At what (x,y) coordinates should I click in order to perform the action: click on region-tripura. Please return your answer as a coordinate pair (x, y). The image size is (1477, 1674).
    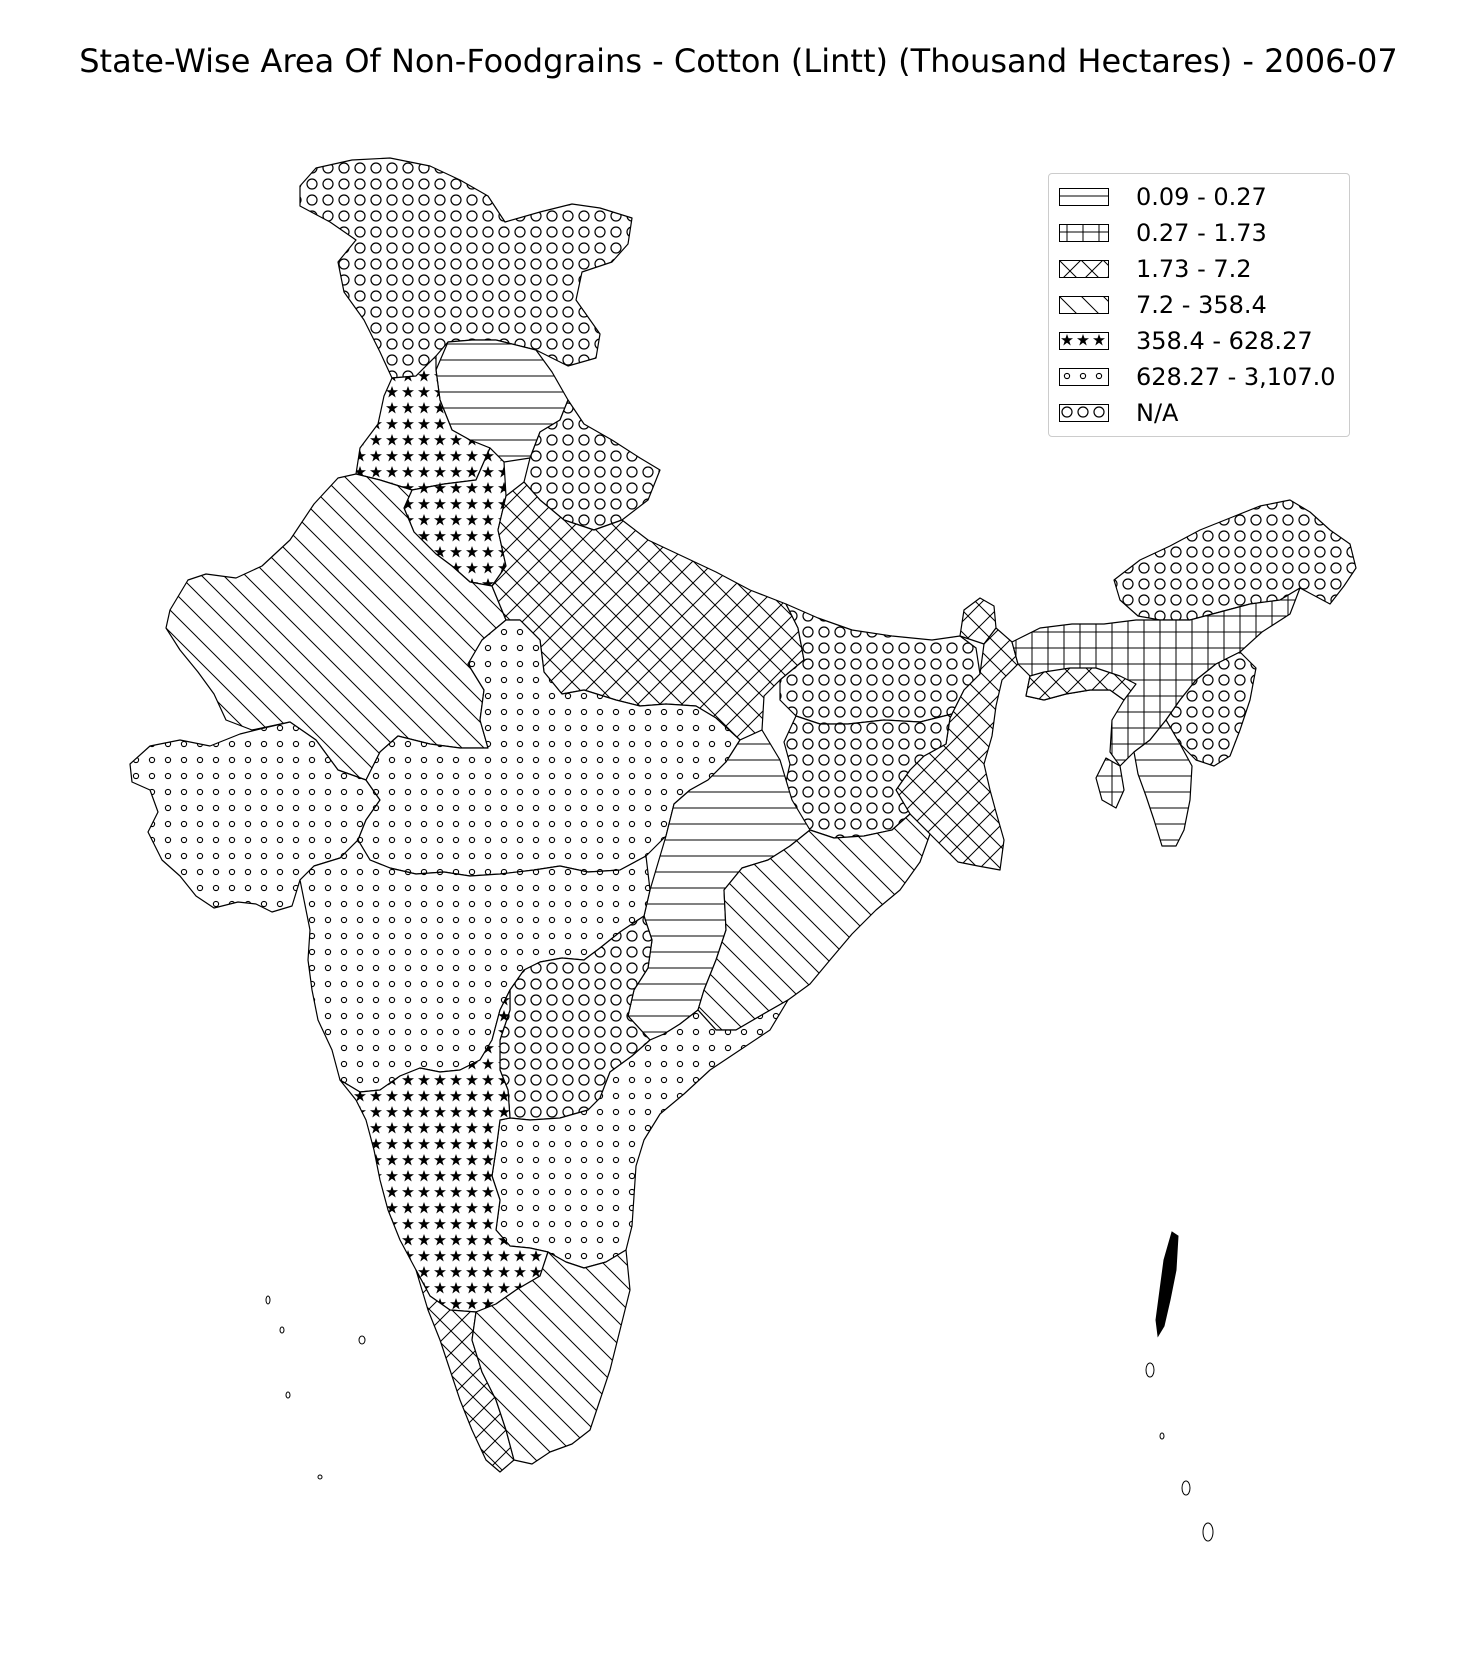
    Looking at the image, I should click on (1110, 783).